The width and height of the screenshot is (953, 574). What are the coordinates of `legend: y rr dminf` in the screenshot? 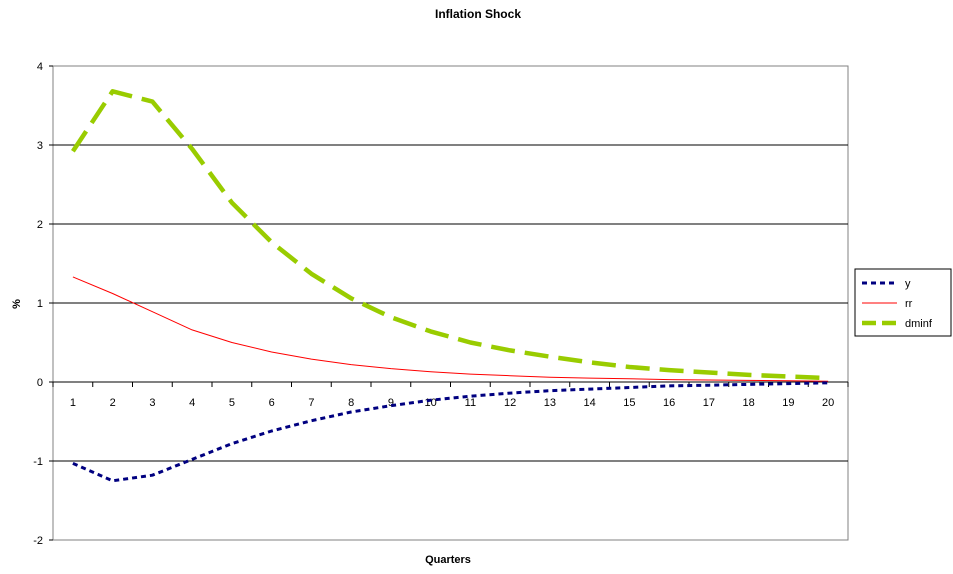 It's located at (897, 304).